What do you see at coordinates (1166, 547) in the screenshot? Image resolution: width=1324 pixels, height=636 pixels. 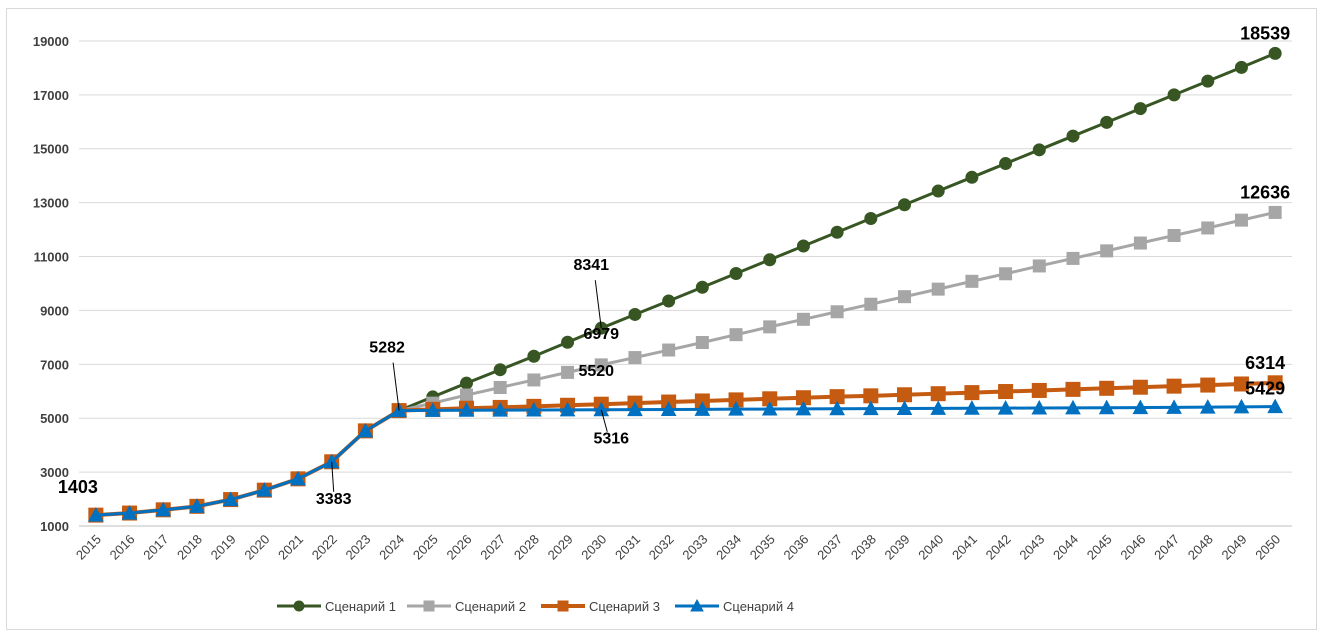 I see `x-tick-label: 2047` at bounding box center [1166, 547].